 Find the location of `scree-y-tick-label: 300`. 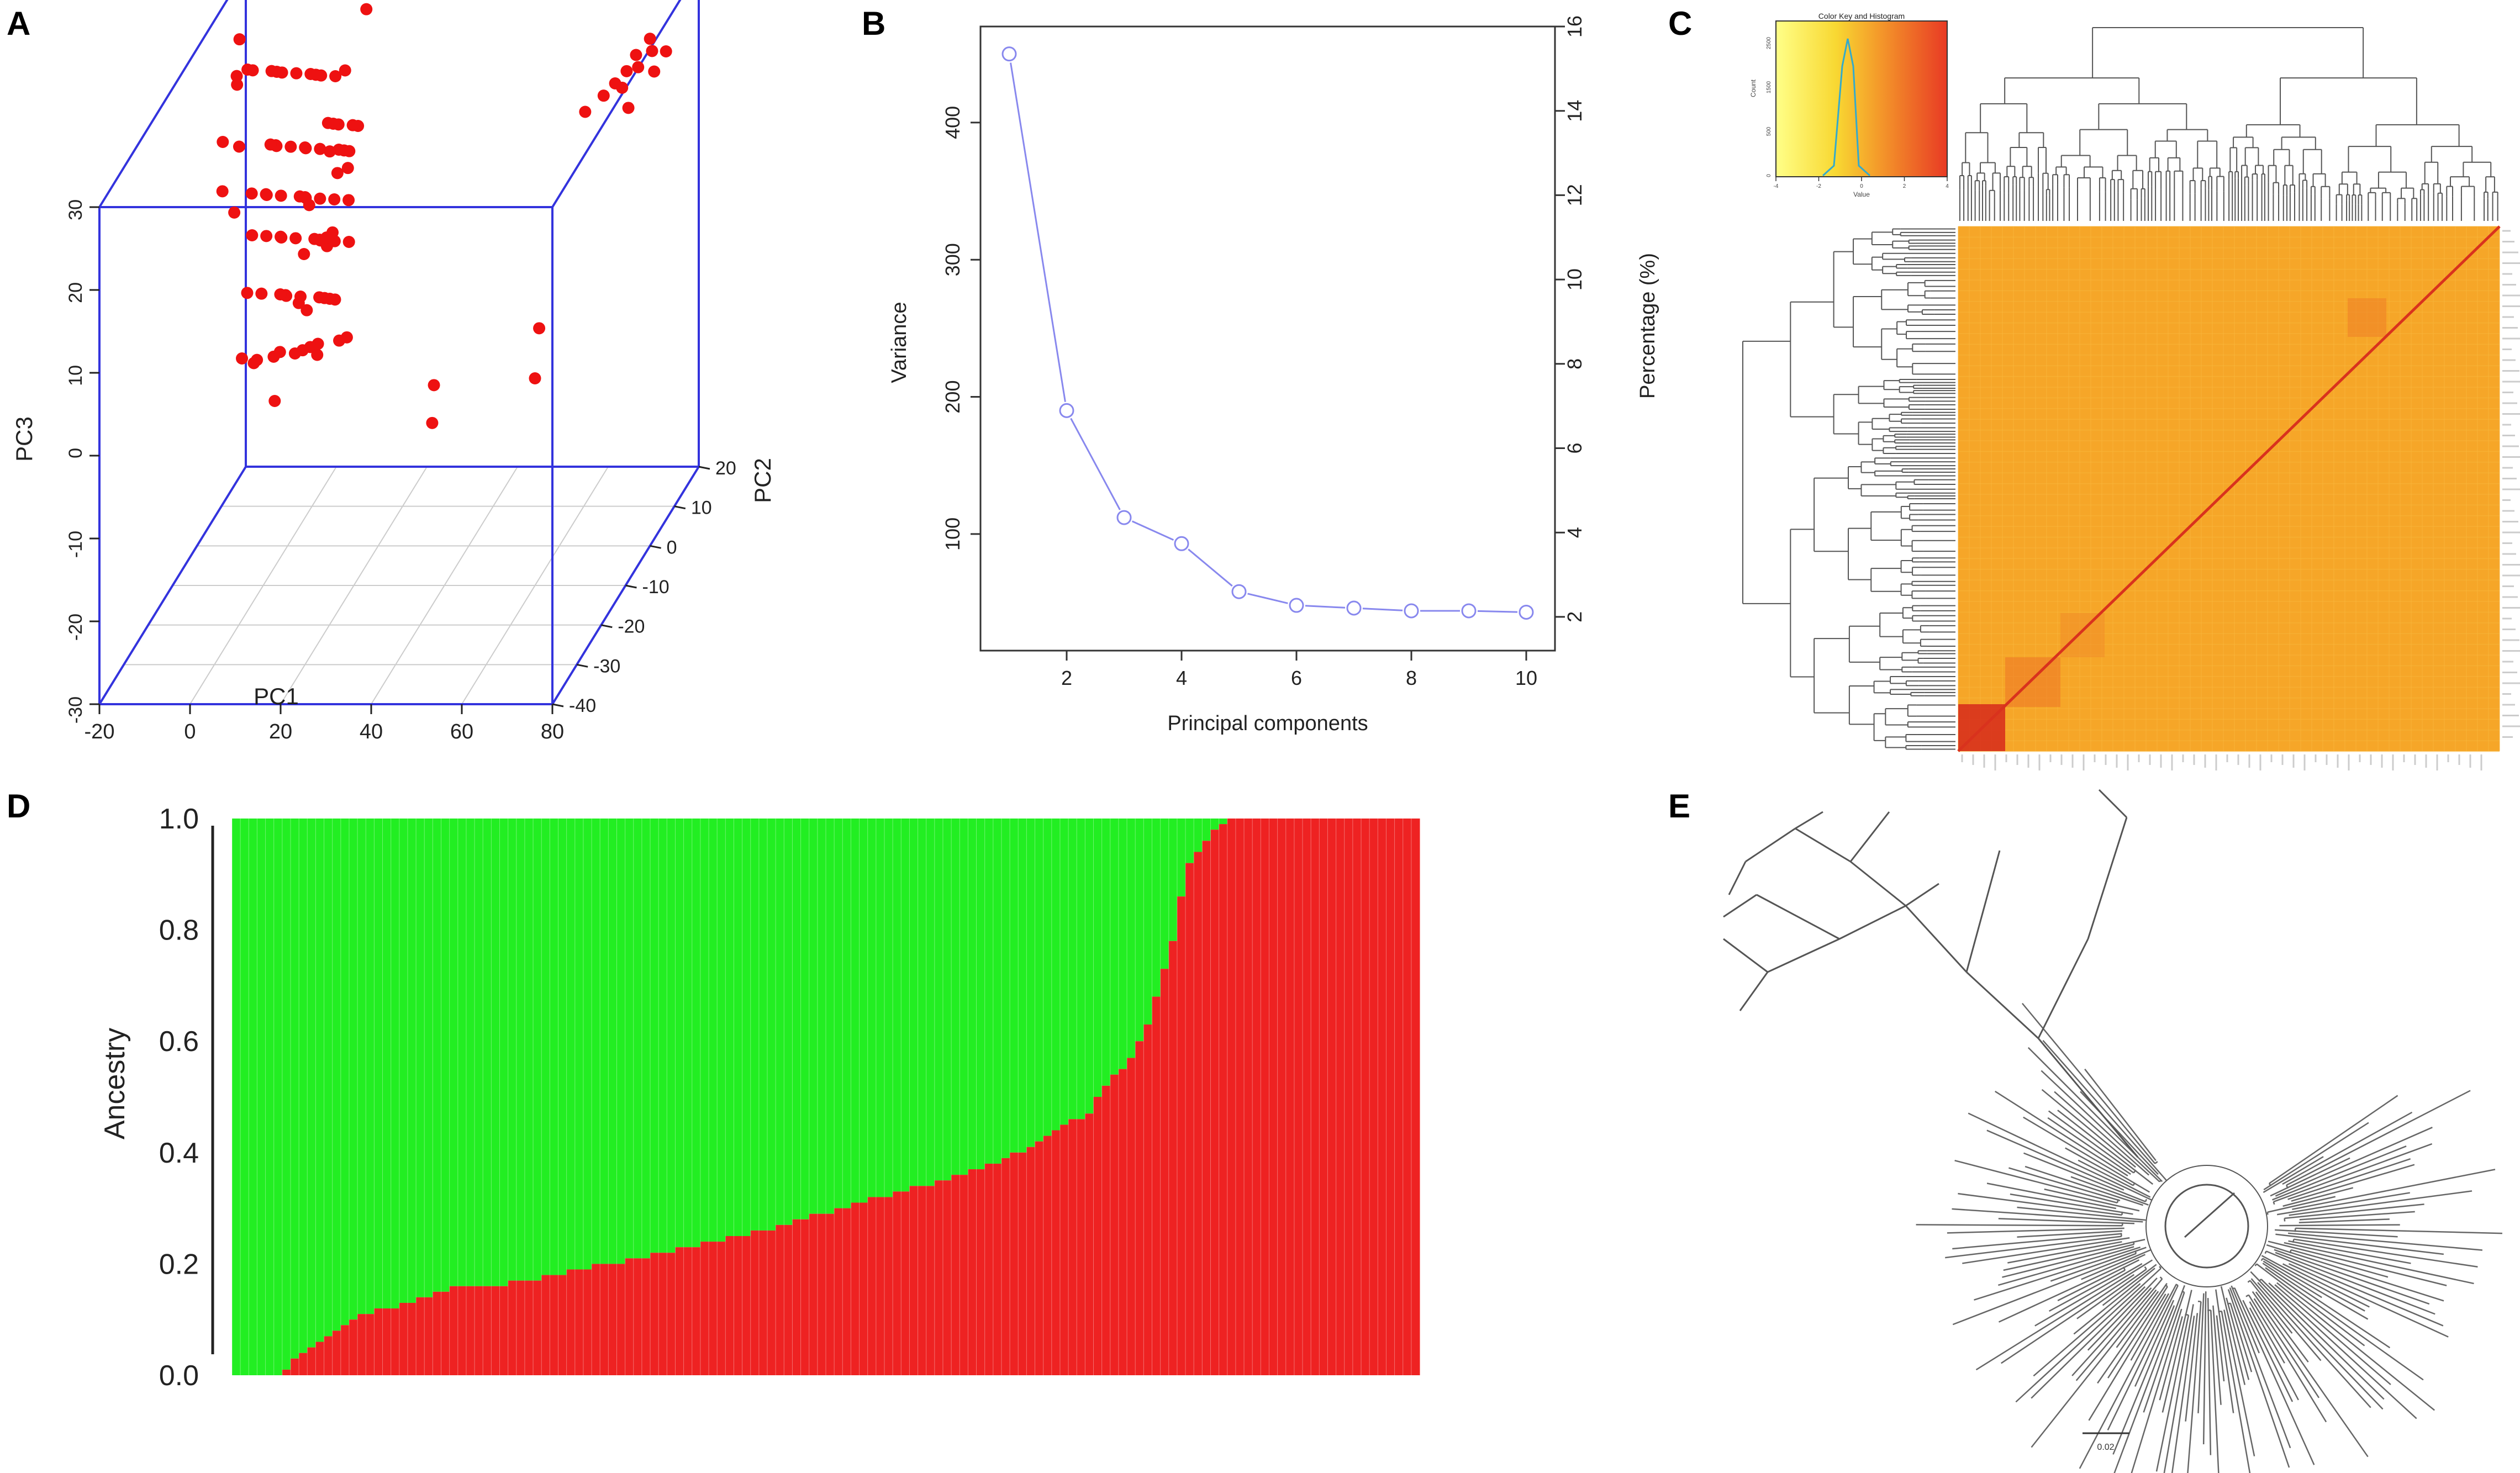

scree-y-tick-label: 300 is located at coordinates (952, 259).